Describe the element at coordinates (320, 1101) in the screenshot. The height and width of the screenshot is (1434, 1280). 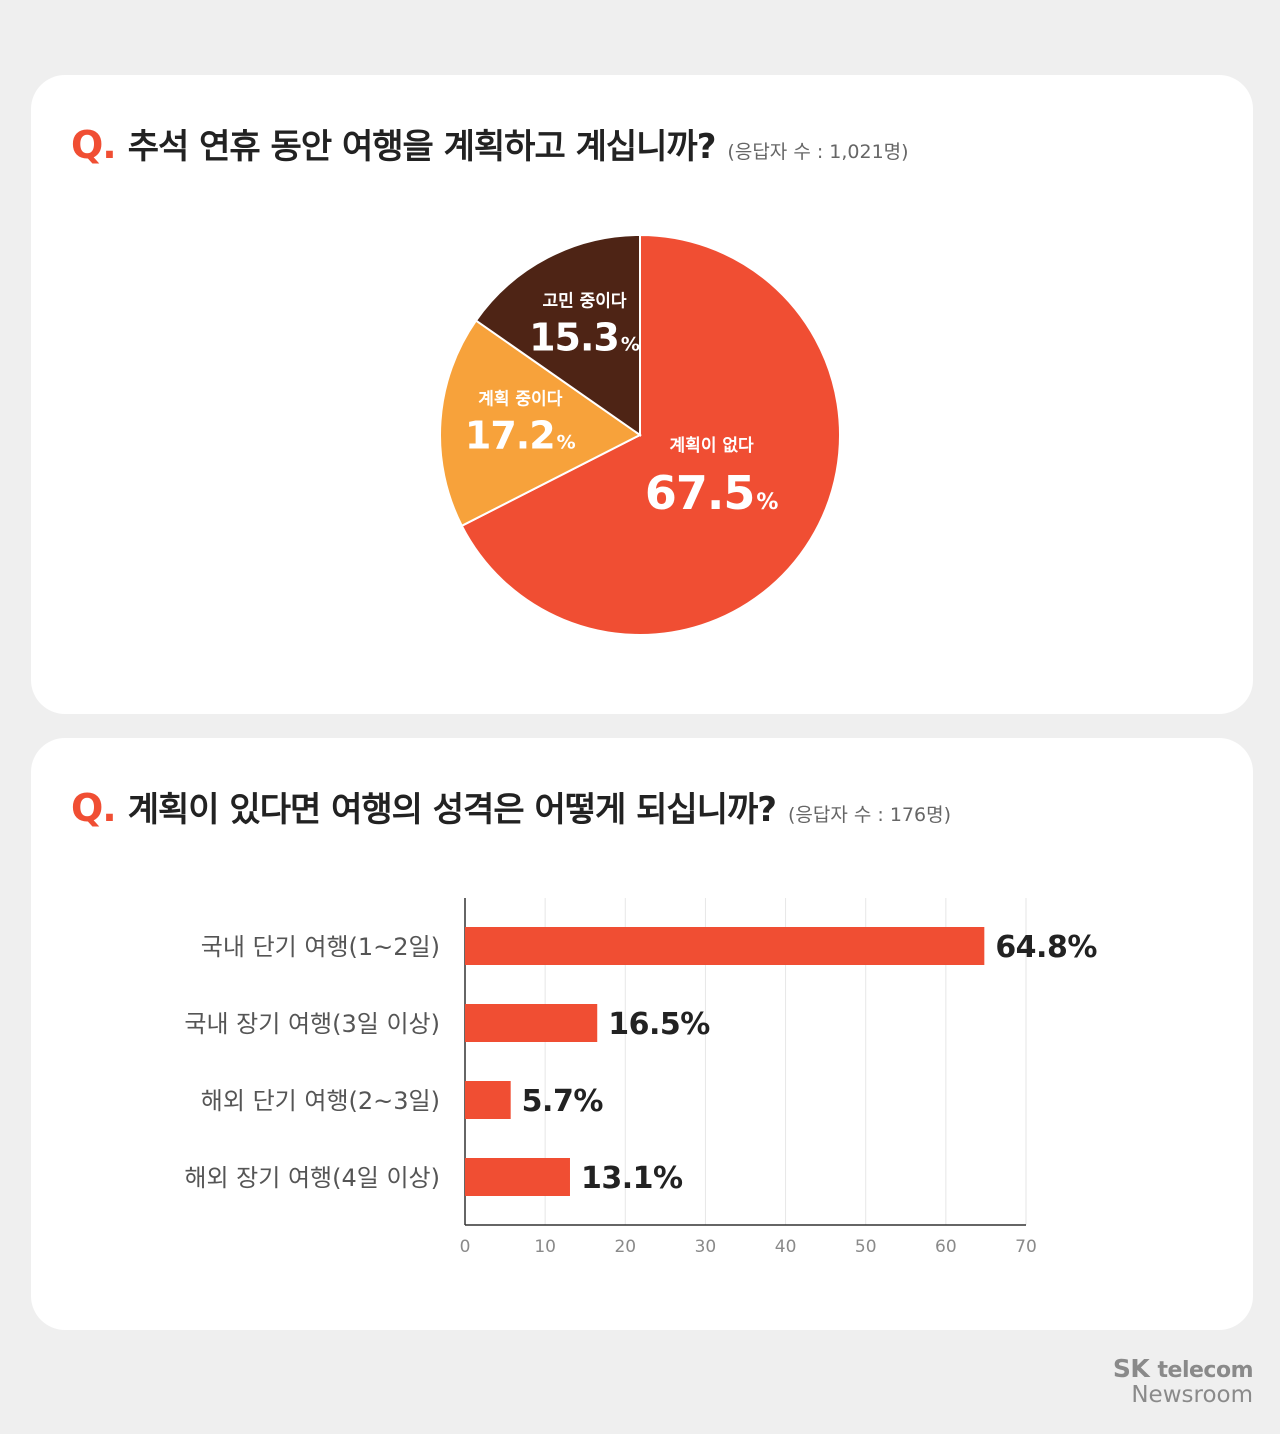
I see `category-label: 해외 단기 여행(2~3일)` at that location.